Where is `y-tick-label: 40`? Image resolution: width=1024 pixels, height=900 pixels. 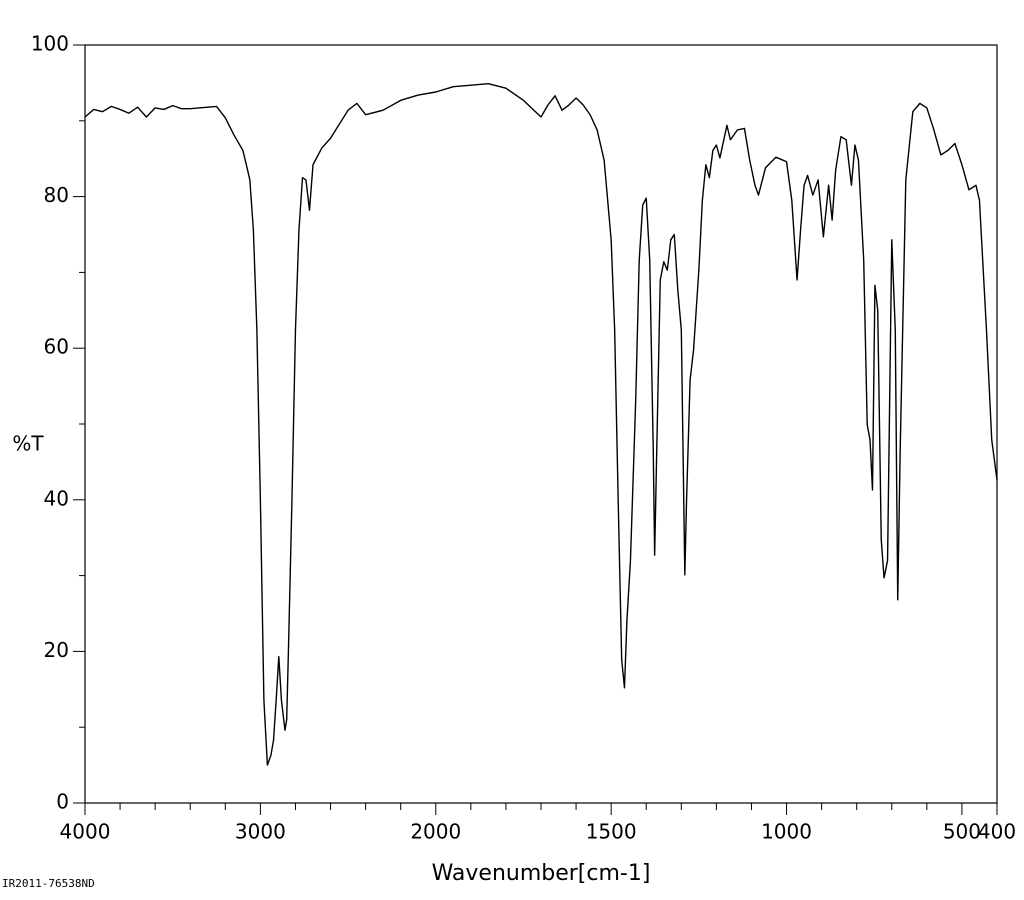
y-tick-label: 40 is located at coordinates (56, 498).